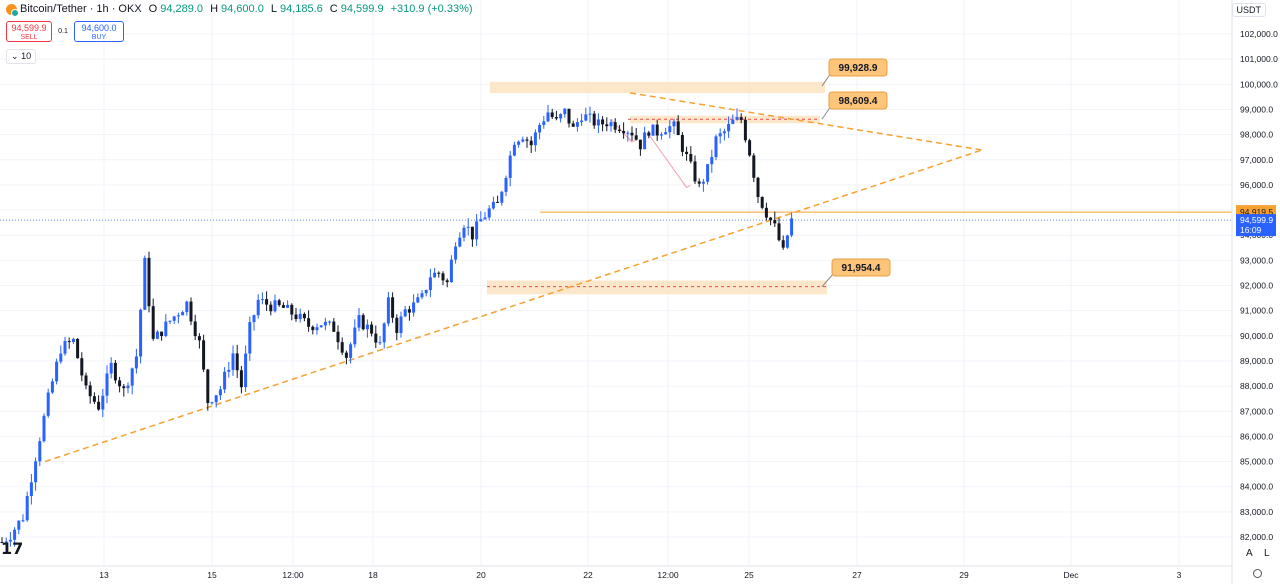 The height and width of the screenshot is (584, 1280). Describe the element at coordinates (1256, 311) in the screenshot. I see `y-tick-label: 91,000.0` at that location.